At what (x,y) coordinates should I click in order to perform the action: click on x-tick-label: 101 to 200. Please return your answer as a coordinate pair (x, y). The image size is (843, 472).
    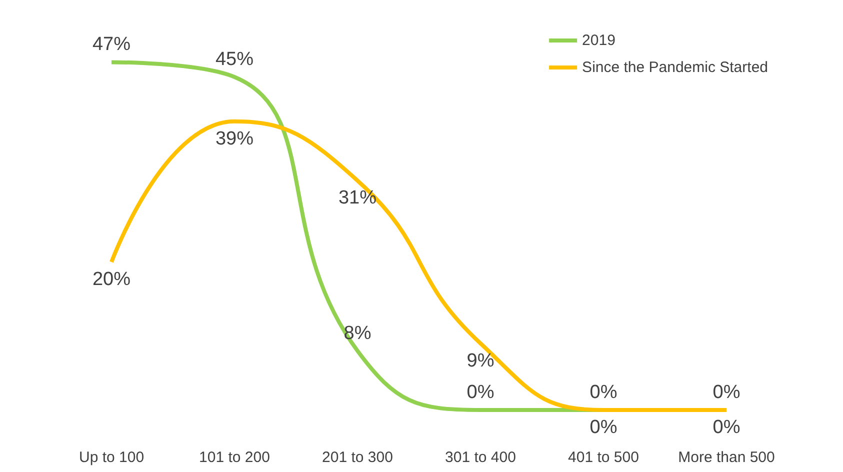
    Looking at the image, I should click on (234, 457).